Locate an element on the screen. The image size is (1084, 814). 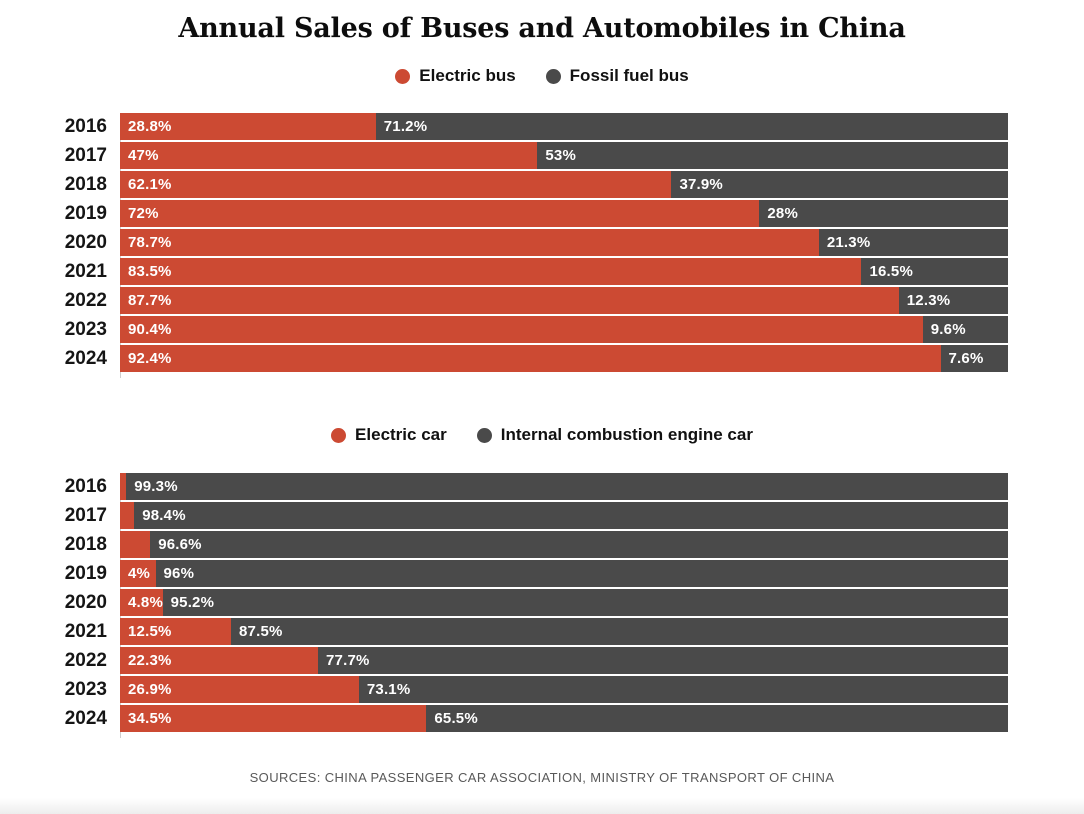
bar-segment-fossil-fuel-bus: 7.6% is located at coordinates (974, 358).